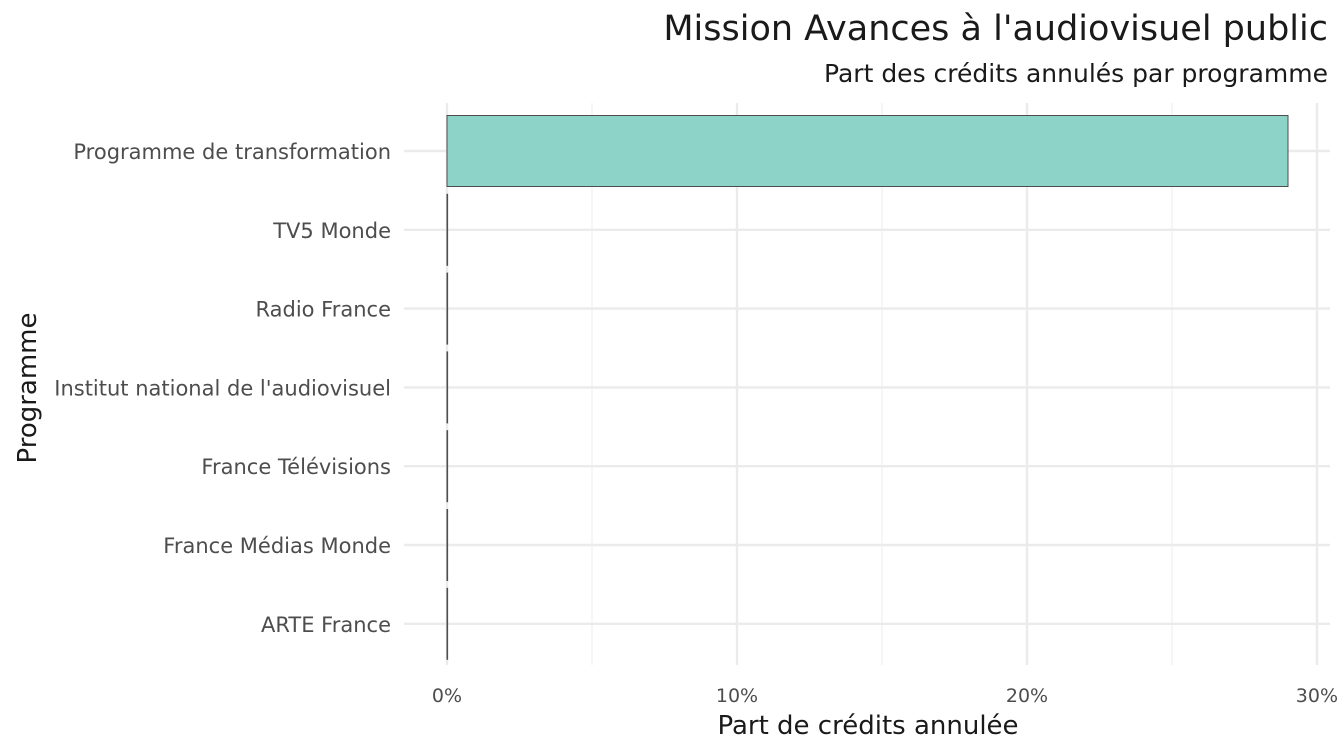 The image size is (1344, 756). What do you see at coordinates (296, 467) in the screenshot?
I see `y-tick-label: France Télévisions` at bounding box center [296, 467].